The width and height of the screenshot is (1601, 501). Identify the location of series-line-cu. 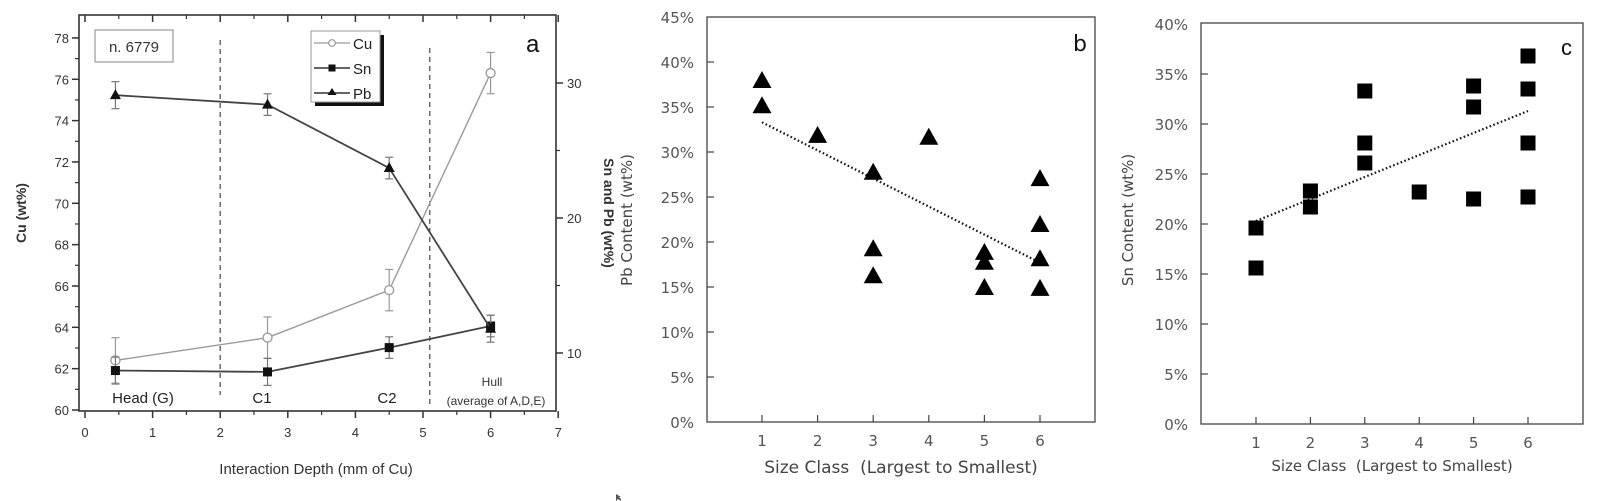
(303, 217).